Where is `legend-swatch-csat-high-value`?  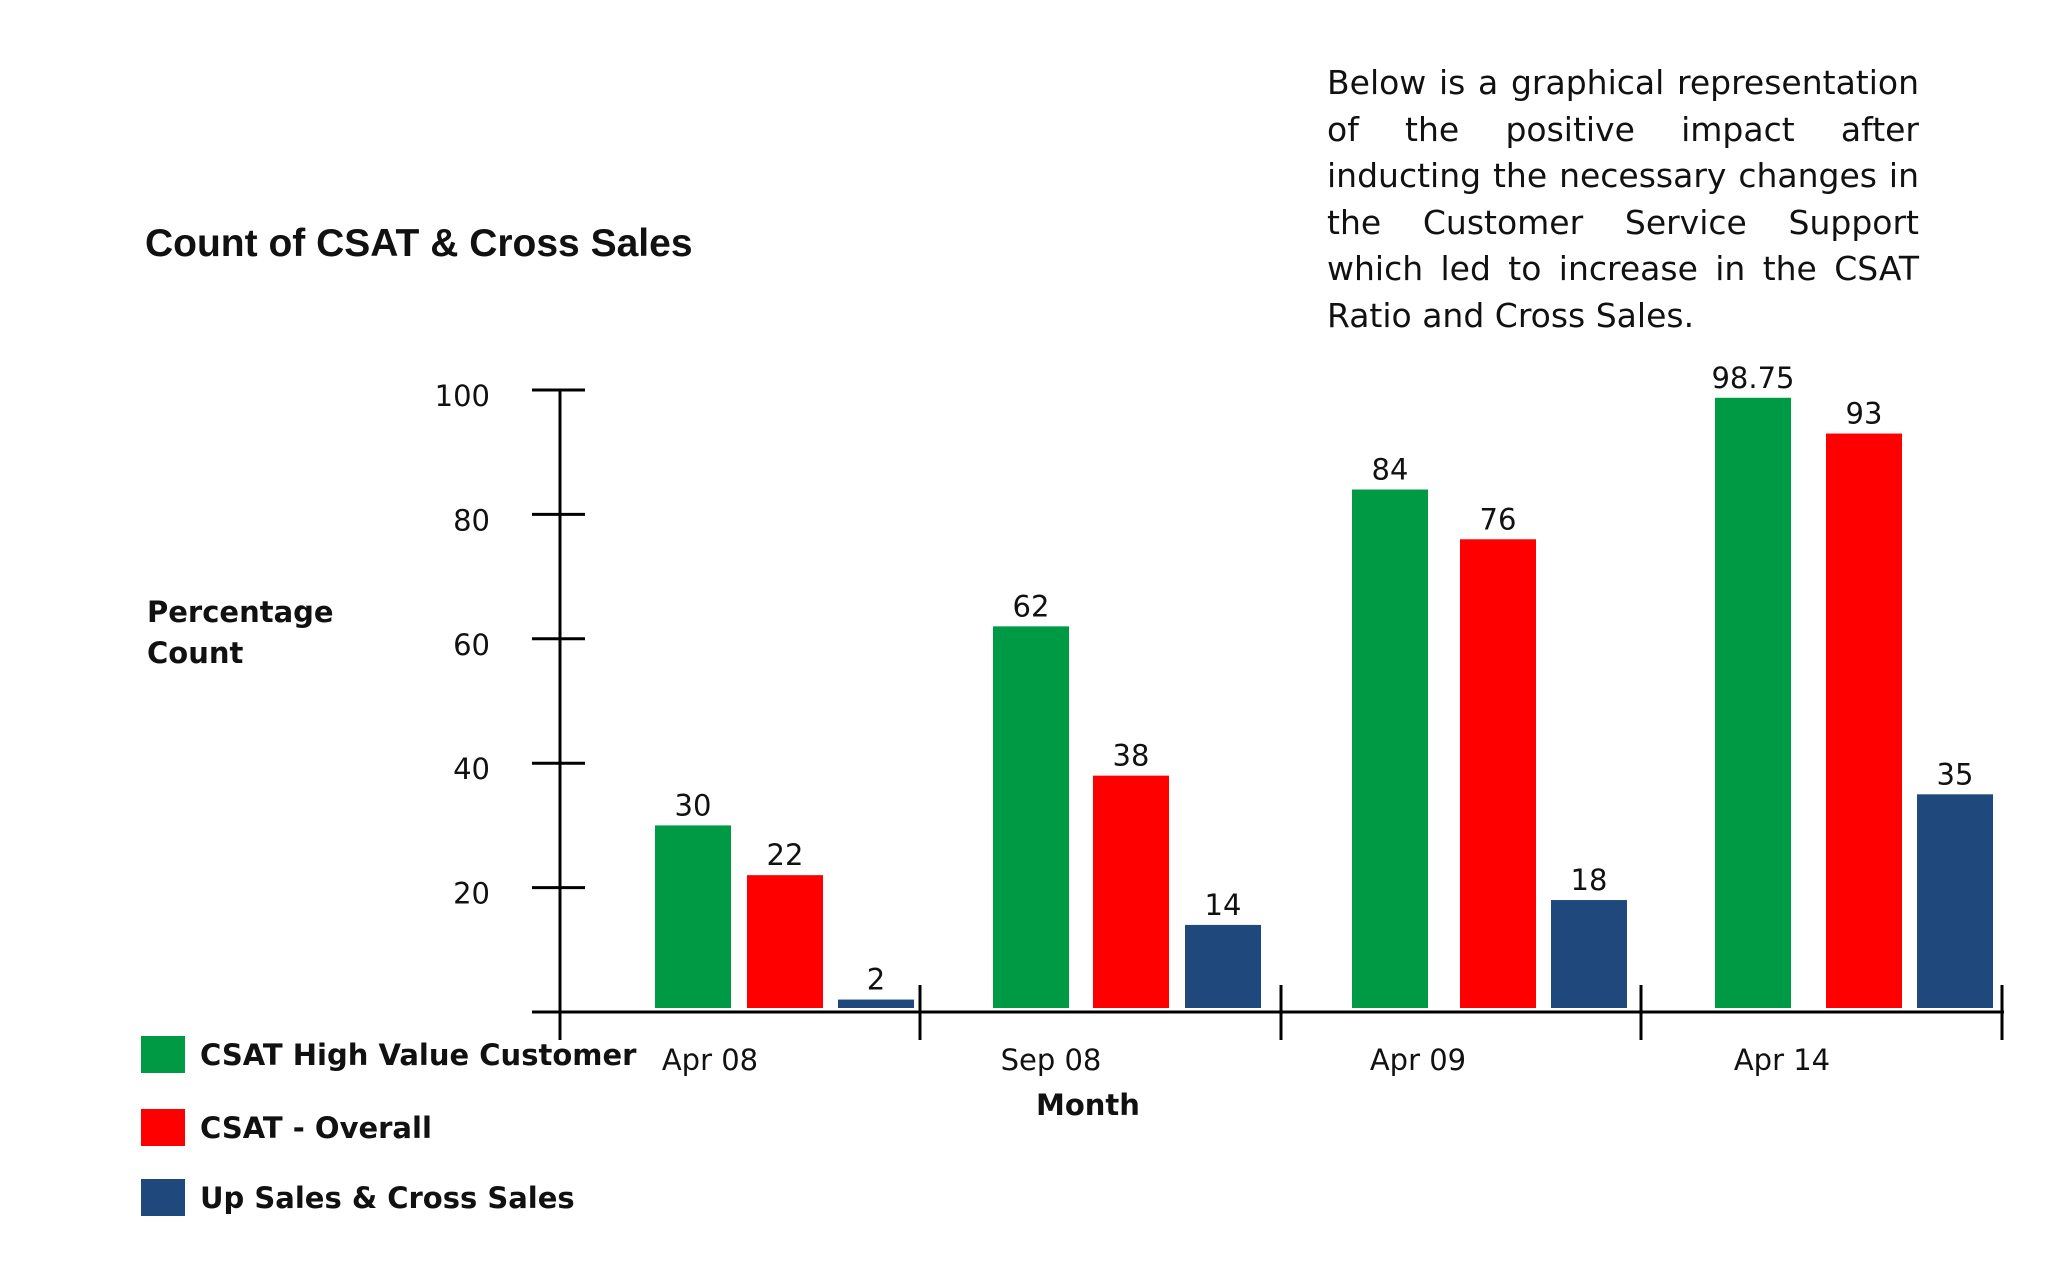
legend-swatch-csat-high-value is located at coordinates (163, 1054).